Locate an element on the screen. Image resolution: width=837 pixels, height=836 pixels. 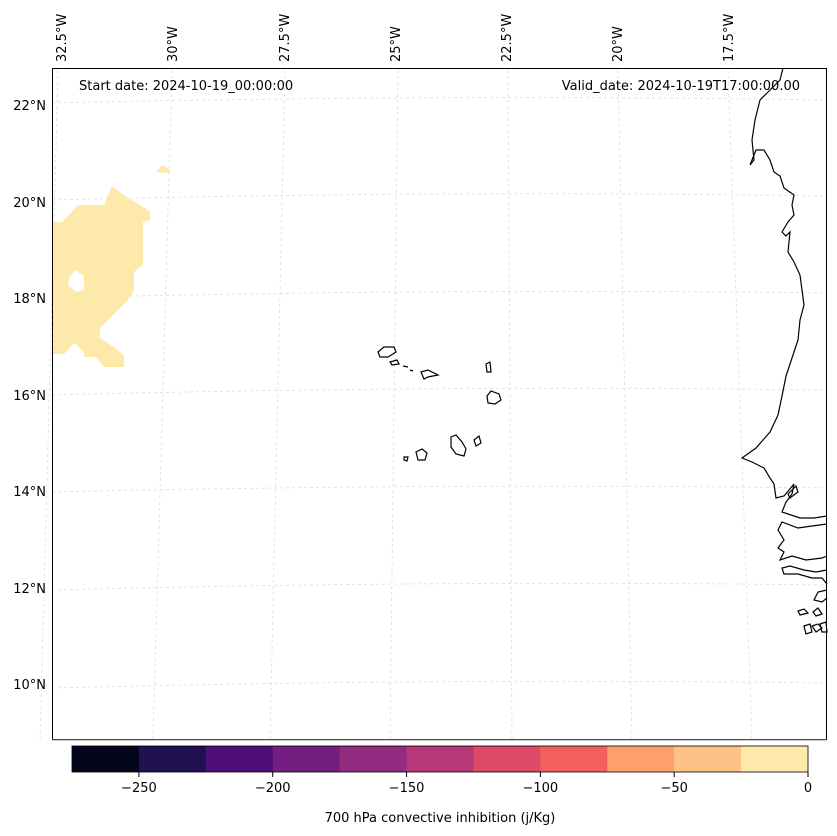
island-brava is located at coordinates (406, 459).